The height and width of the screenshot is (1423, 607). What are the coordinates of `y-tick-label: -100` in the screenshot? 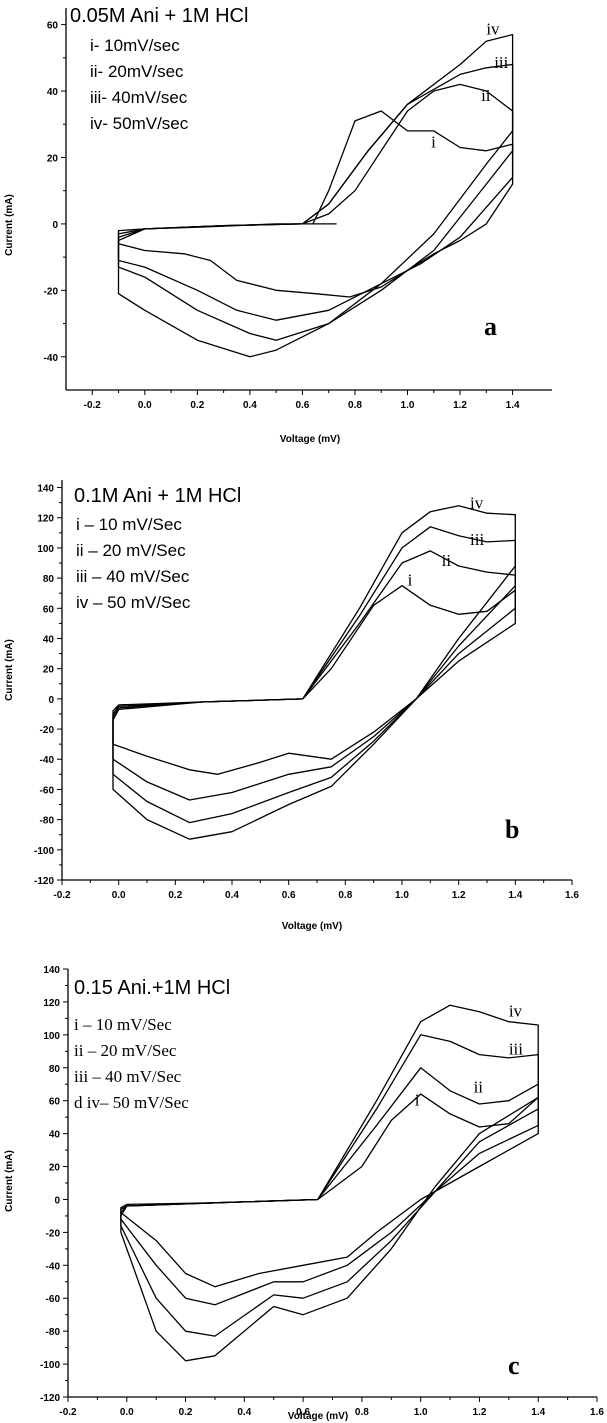 It's located at (50, 1365).